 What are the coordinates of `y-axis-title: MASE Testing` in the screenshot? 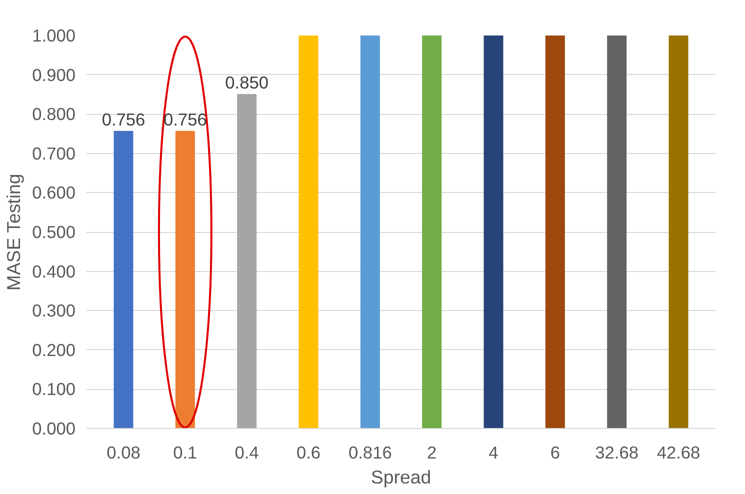 It's located at (13, 232).